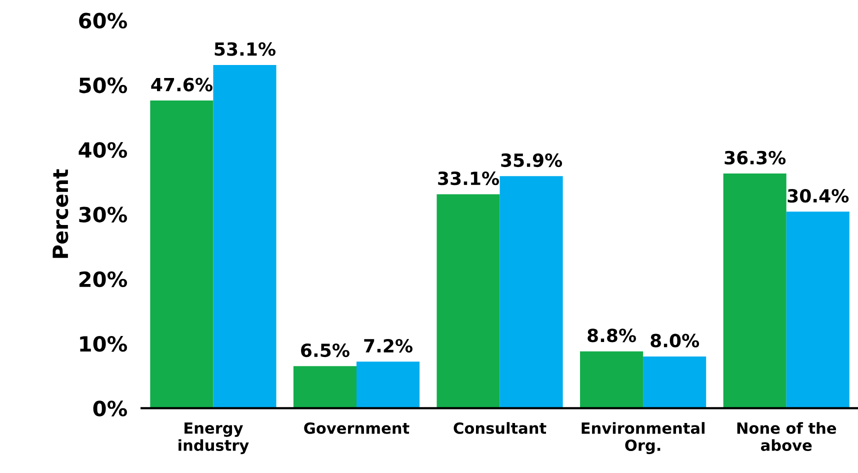 The width and height of the screenshot is (858, 473). Describe the element at coordinates (500, 428) in the screenshot. I see `x-tick-label: Consultant` at that location.